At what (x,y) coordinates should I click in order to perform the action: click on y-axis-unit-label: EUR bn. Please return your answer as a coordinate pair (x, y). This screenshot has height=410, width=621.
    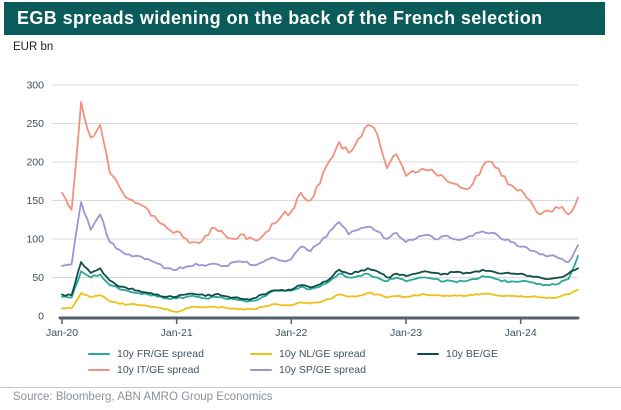
    Looking at the image, I should click on (33, 47).